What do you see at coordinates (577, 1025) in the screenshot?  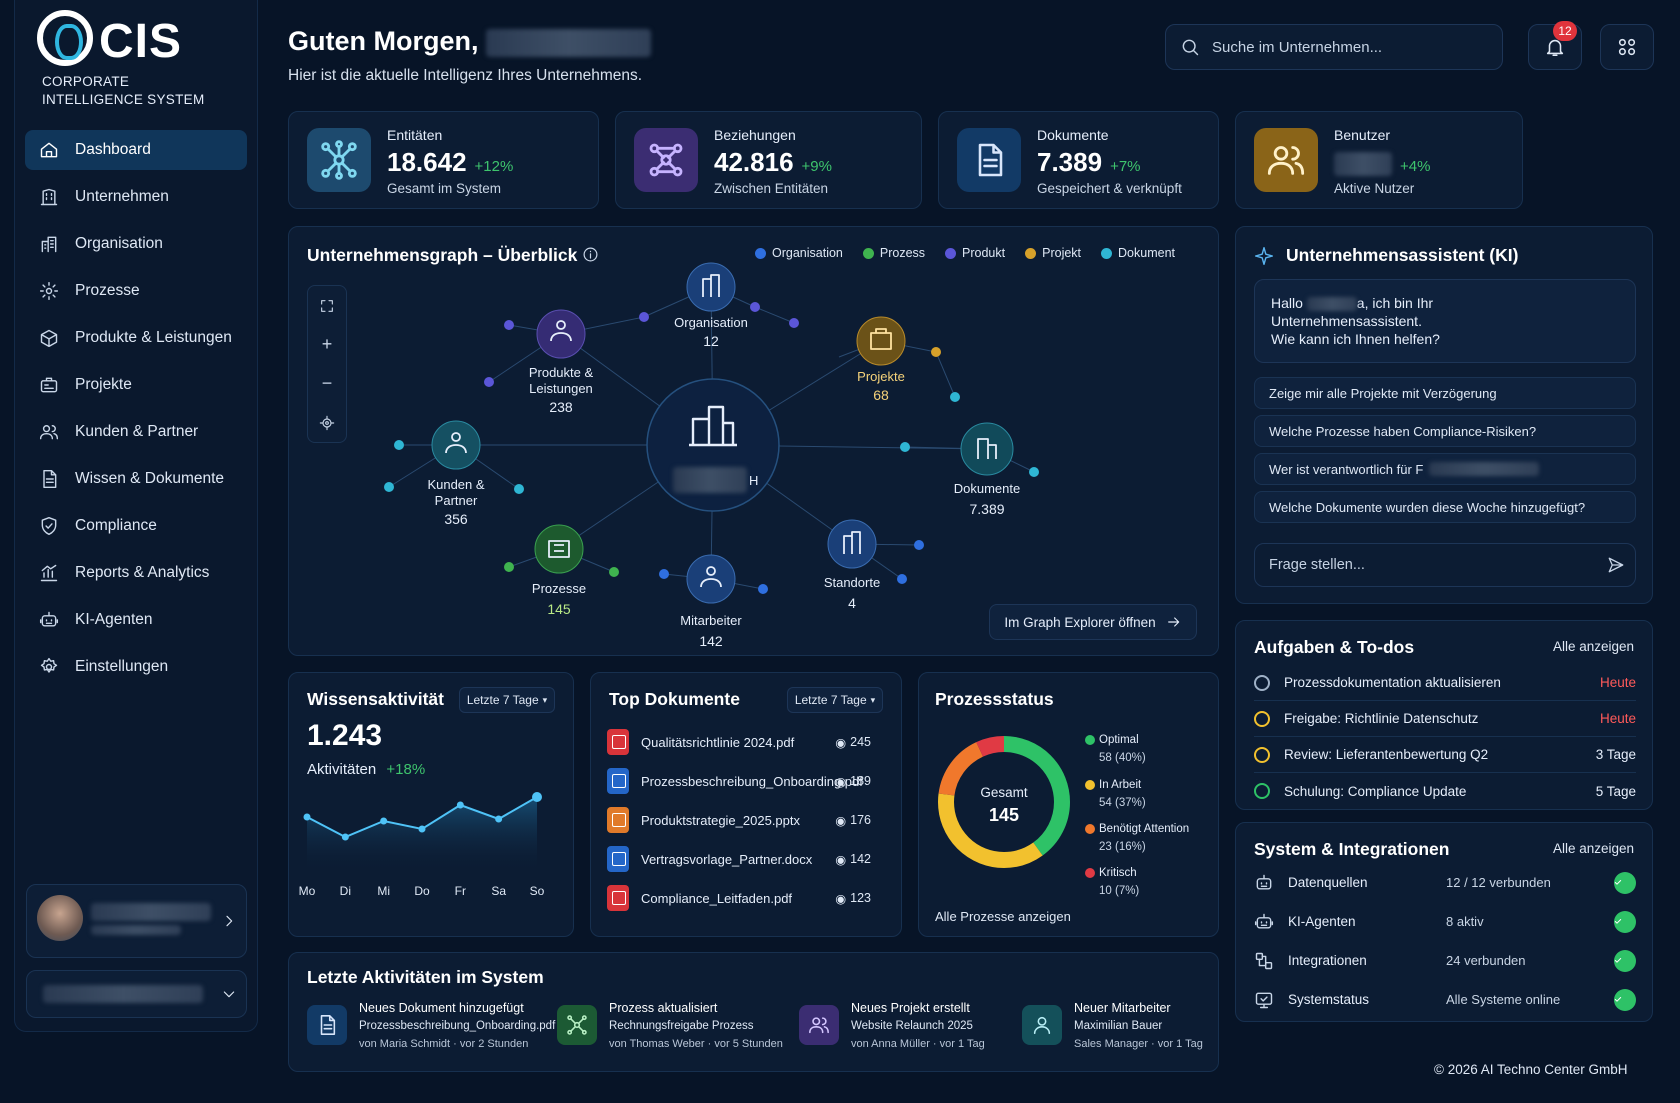 I see `network-icon` at bounding box center [577, 1025].